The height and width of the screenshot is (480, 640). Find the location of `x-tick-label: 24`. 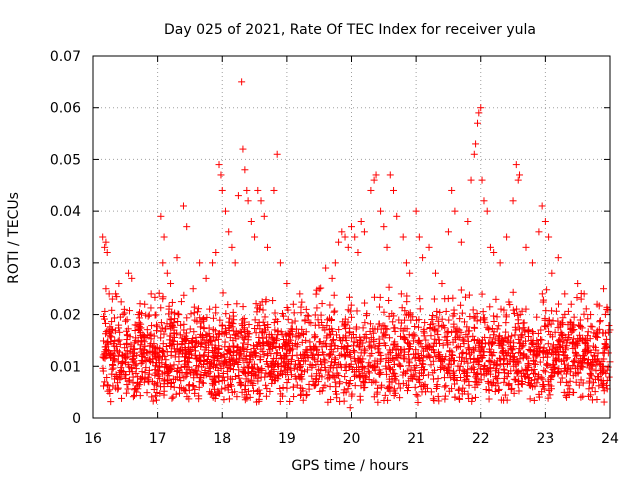

x-tick-label: 24 is located at coordinates (610, 439).